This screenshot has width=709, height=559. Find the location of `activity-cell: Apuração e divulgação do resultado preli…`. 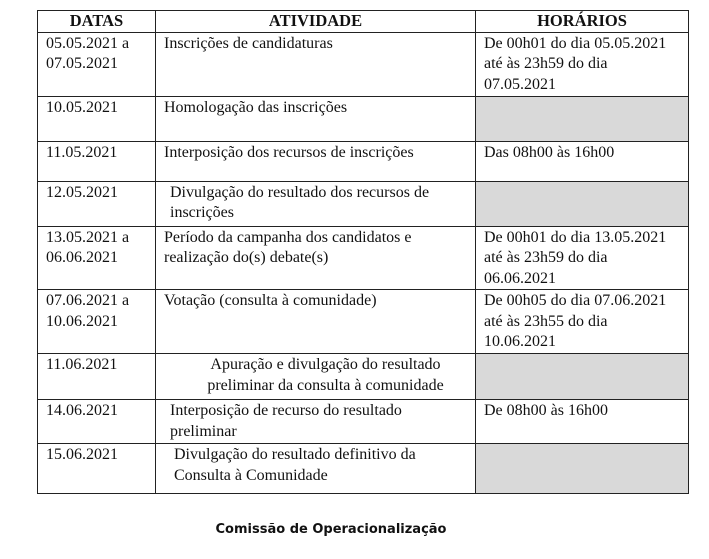

activity-cell: Apuração e divulgação do resultado preli… is located at coordinates (315, 376).